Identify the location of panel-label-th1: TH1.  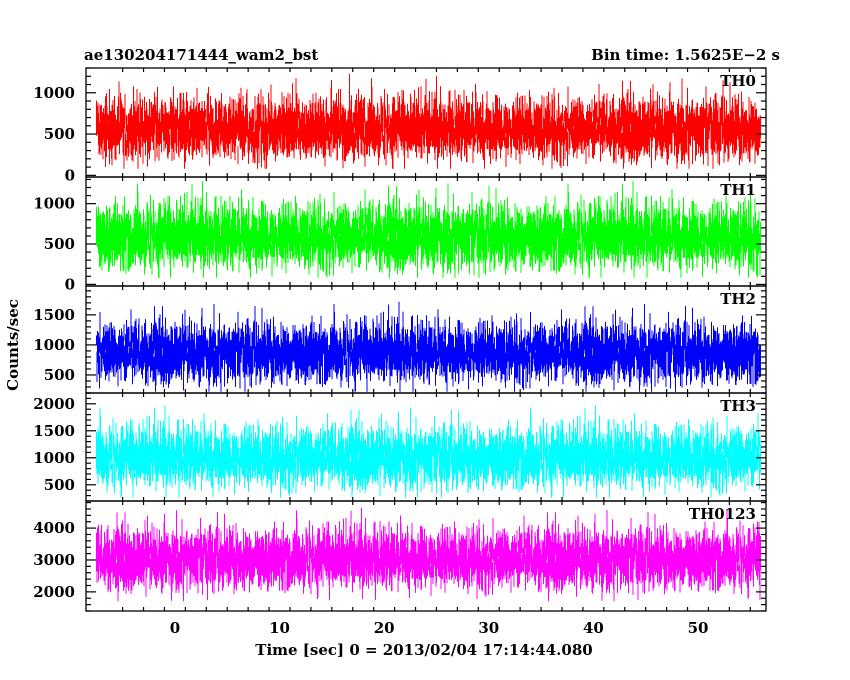
(738, 190).